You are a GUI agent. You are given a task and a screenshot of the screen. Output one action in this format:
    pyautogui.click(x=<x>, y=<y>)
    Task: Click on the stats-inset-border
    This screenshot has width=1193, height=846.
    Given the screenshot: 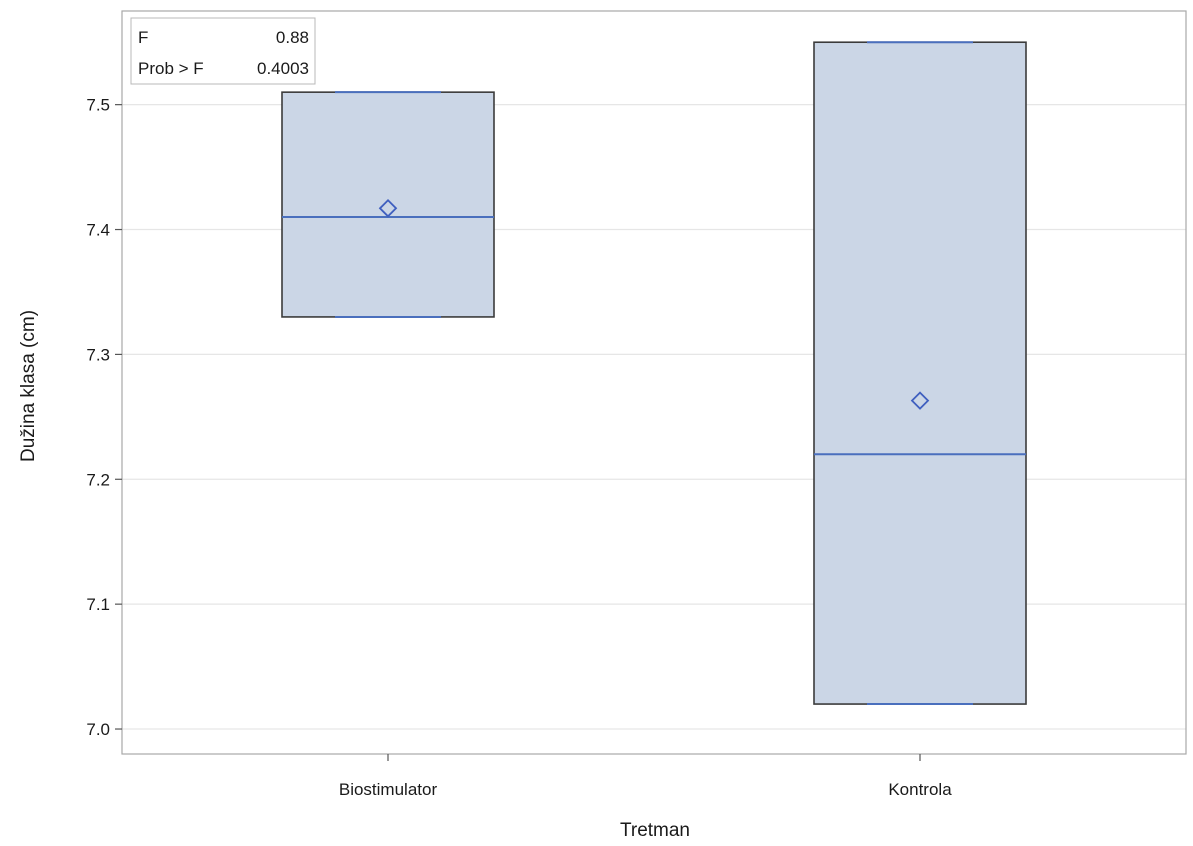 What is the action you would take?
    pyautogui.click(x=223, y=51)
    